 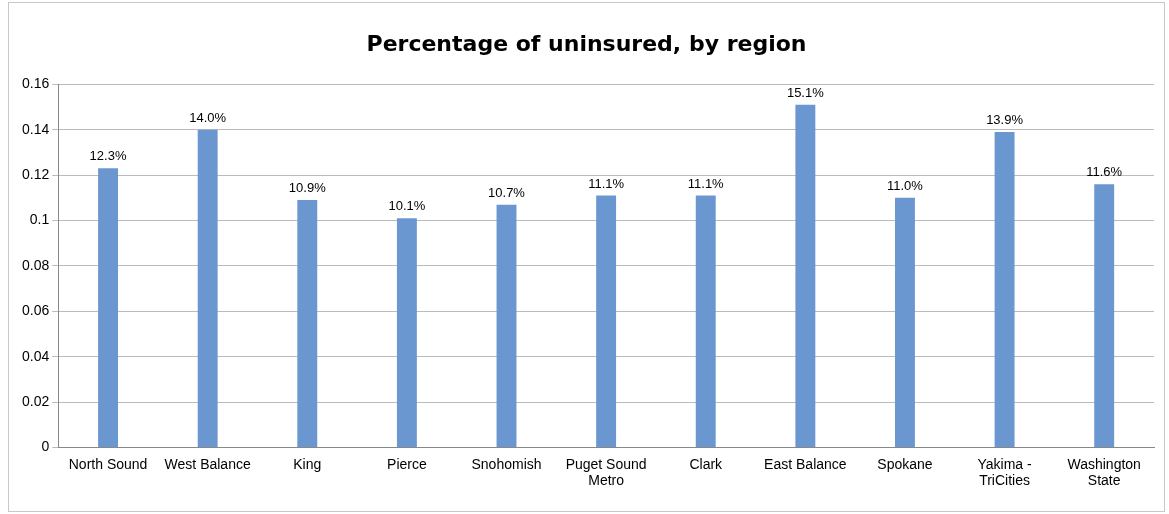 What do you see at coordinates (586, 43) in the screenshot?
I see `chart-title: Percentage of uninsured, by region` at bounding box center [586, 43].